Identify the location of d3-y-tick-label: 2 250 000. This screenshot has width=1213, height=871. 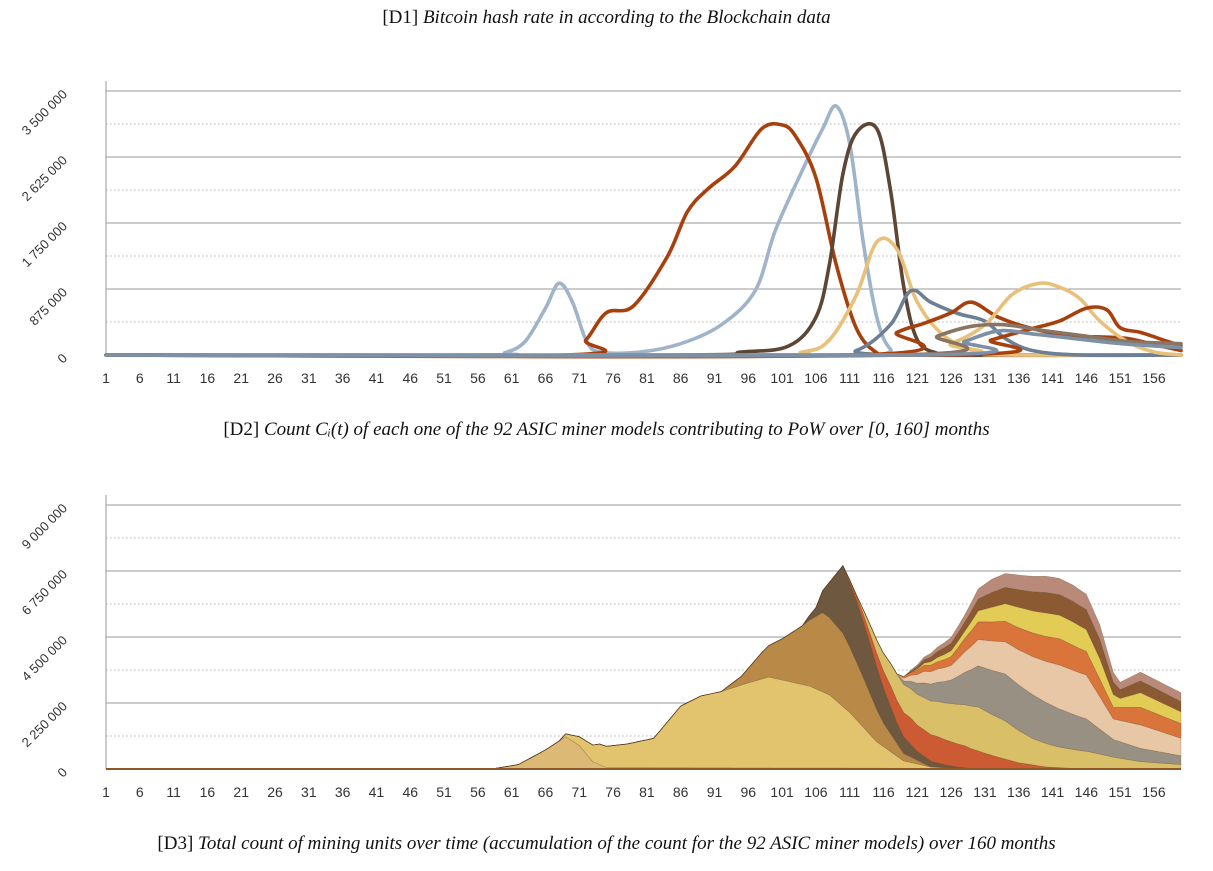
(45, 725).